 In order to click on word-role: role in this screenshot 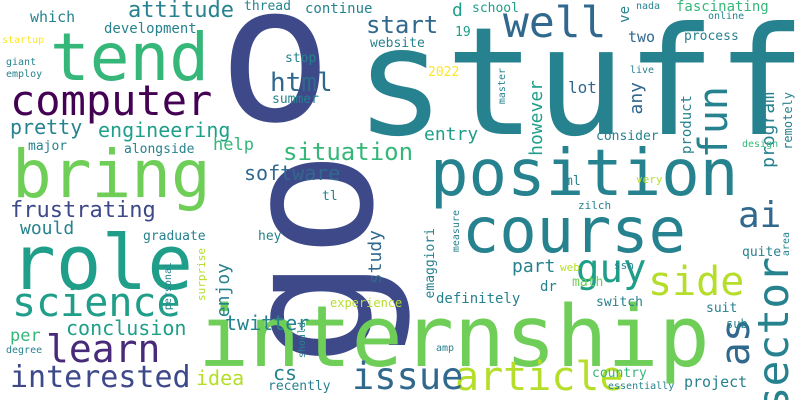, I will do `click(102, 262)`.